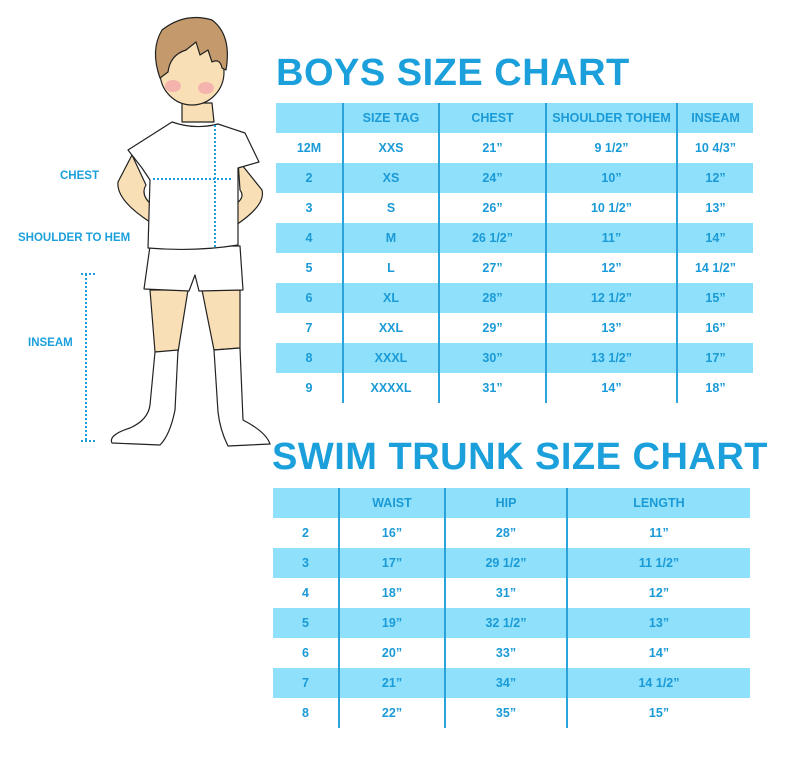 Image resolution: width=800 pixels, height=763 pixels. I want to click on table-row: 8 22” 35” 15”, so click(511, 713).